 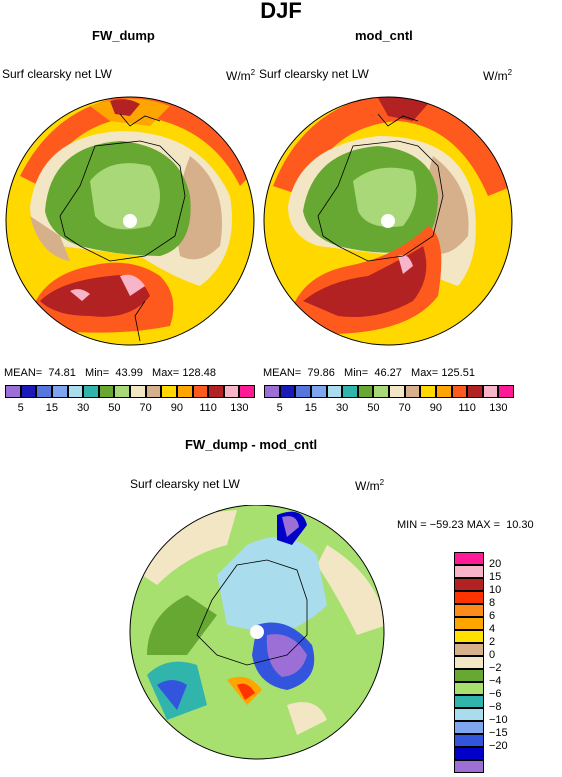 I want to click on colorbar-tick-label: 30, so click(x=342, y=408).